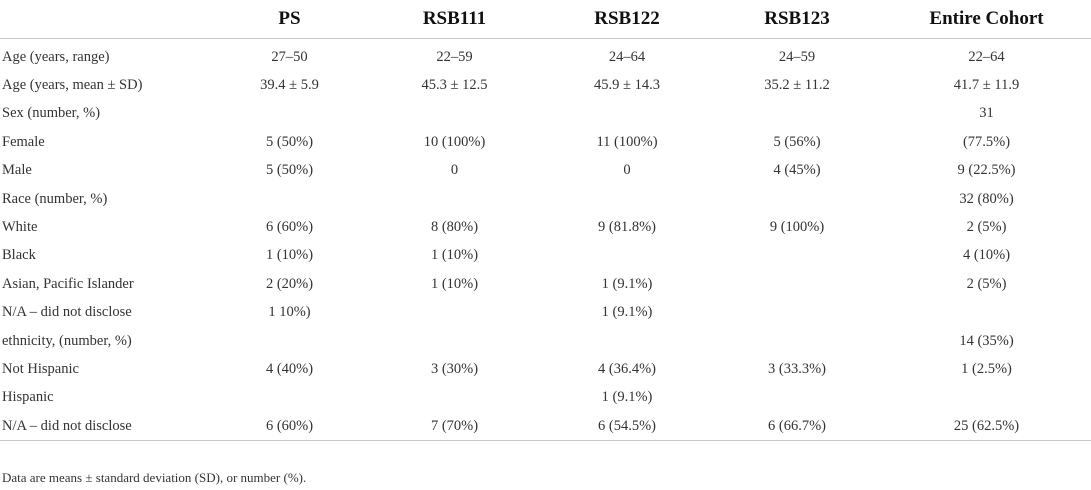 Image resolution: width=1091 pixels, height=490 pixels. I want to click on cell-entire-cohort: 1 (2.5%), so click(986, 368).